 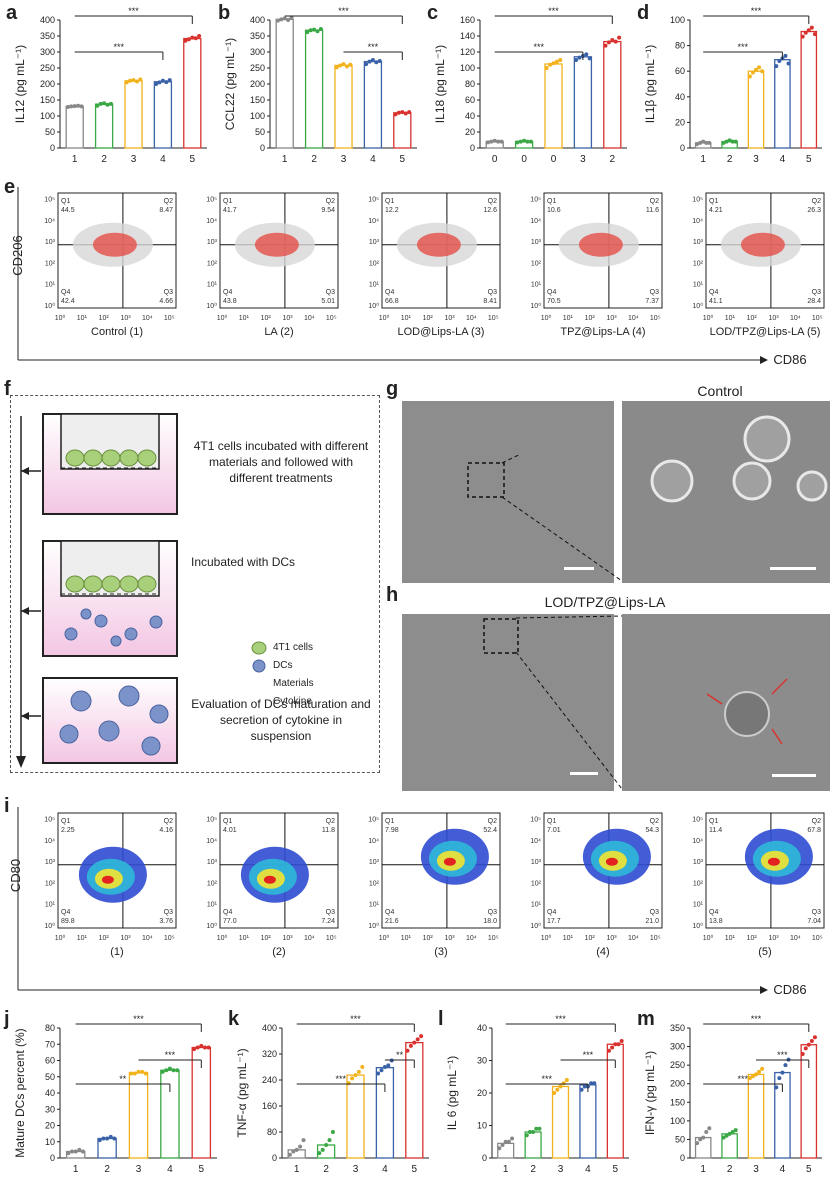 What do you see at coordinates (680, 1139) in the screenshot?
I see `y-tick-label: 50` at bounding box center [680, 1139].